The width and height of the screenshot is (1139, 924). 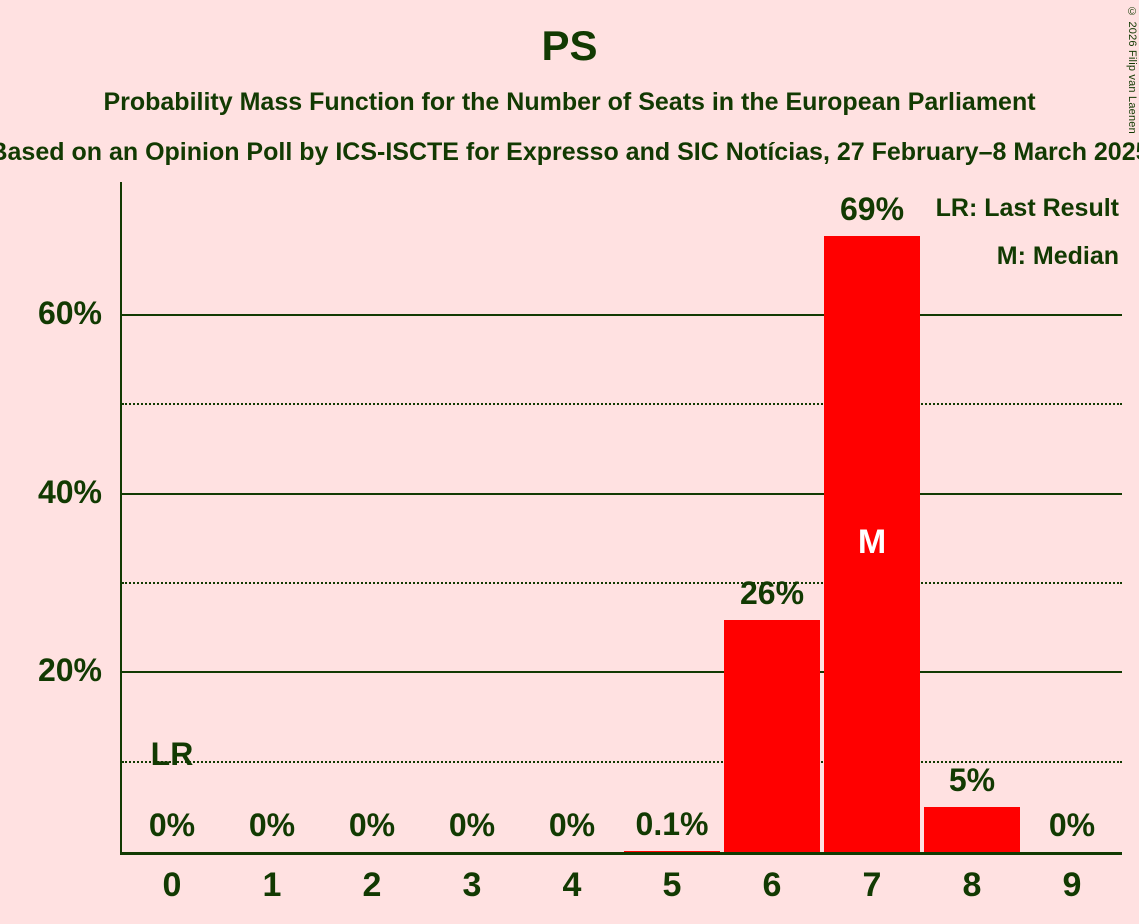 I want to click on chart-title: PS, so click(x=569, y=45).